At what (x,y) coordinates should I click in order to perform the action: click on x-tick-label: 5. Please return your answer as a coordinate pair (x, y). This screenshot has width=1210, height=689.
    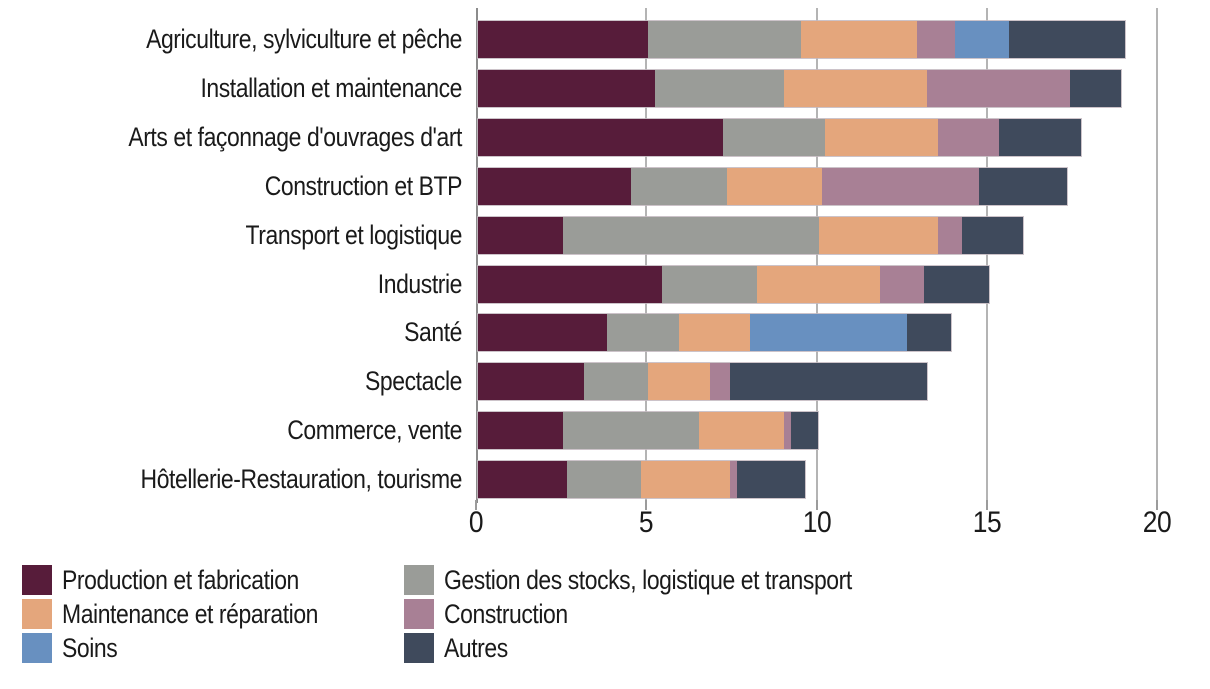
    Looking at the image, I should click on (646, 522).